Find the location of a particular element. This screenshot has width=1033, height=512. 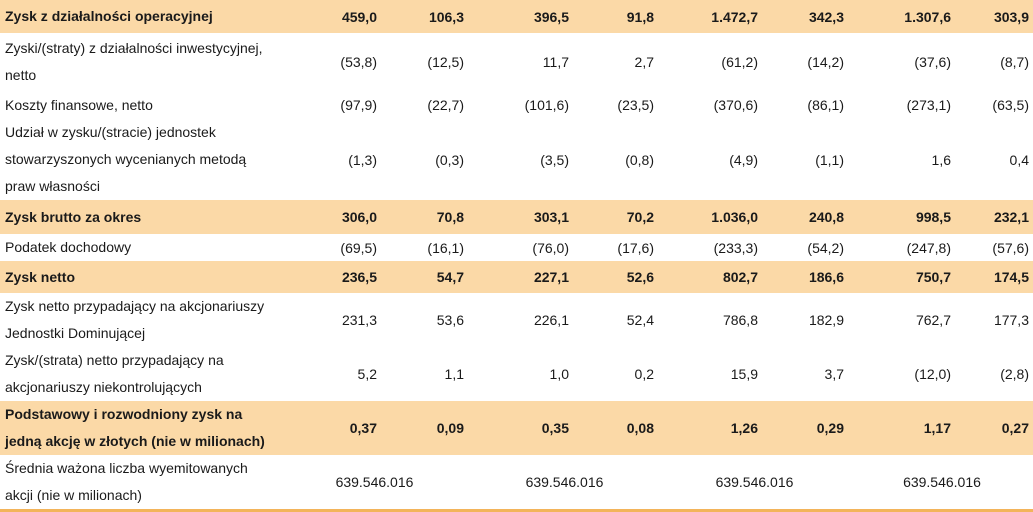

value-cell: (76,0) is located at coordinates (550, 247).